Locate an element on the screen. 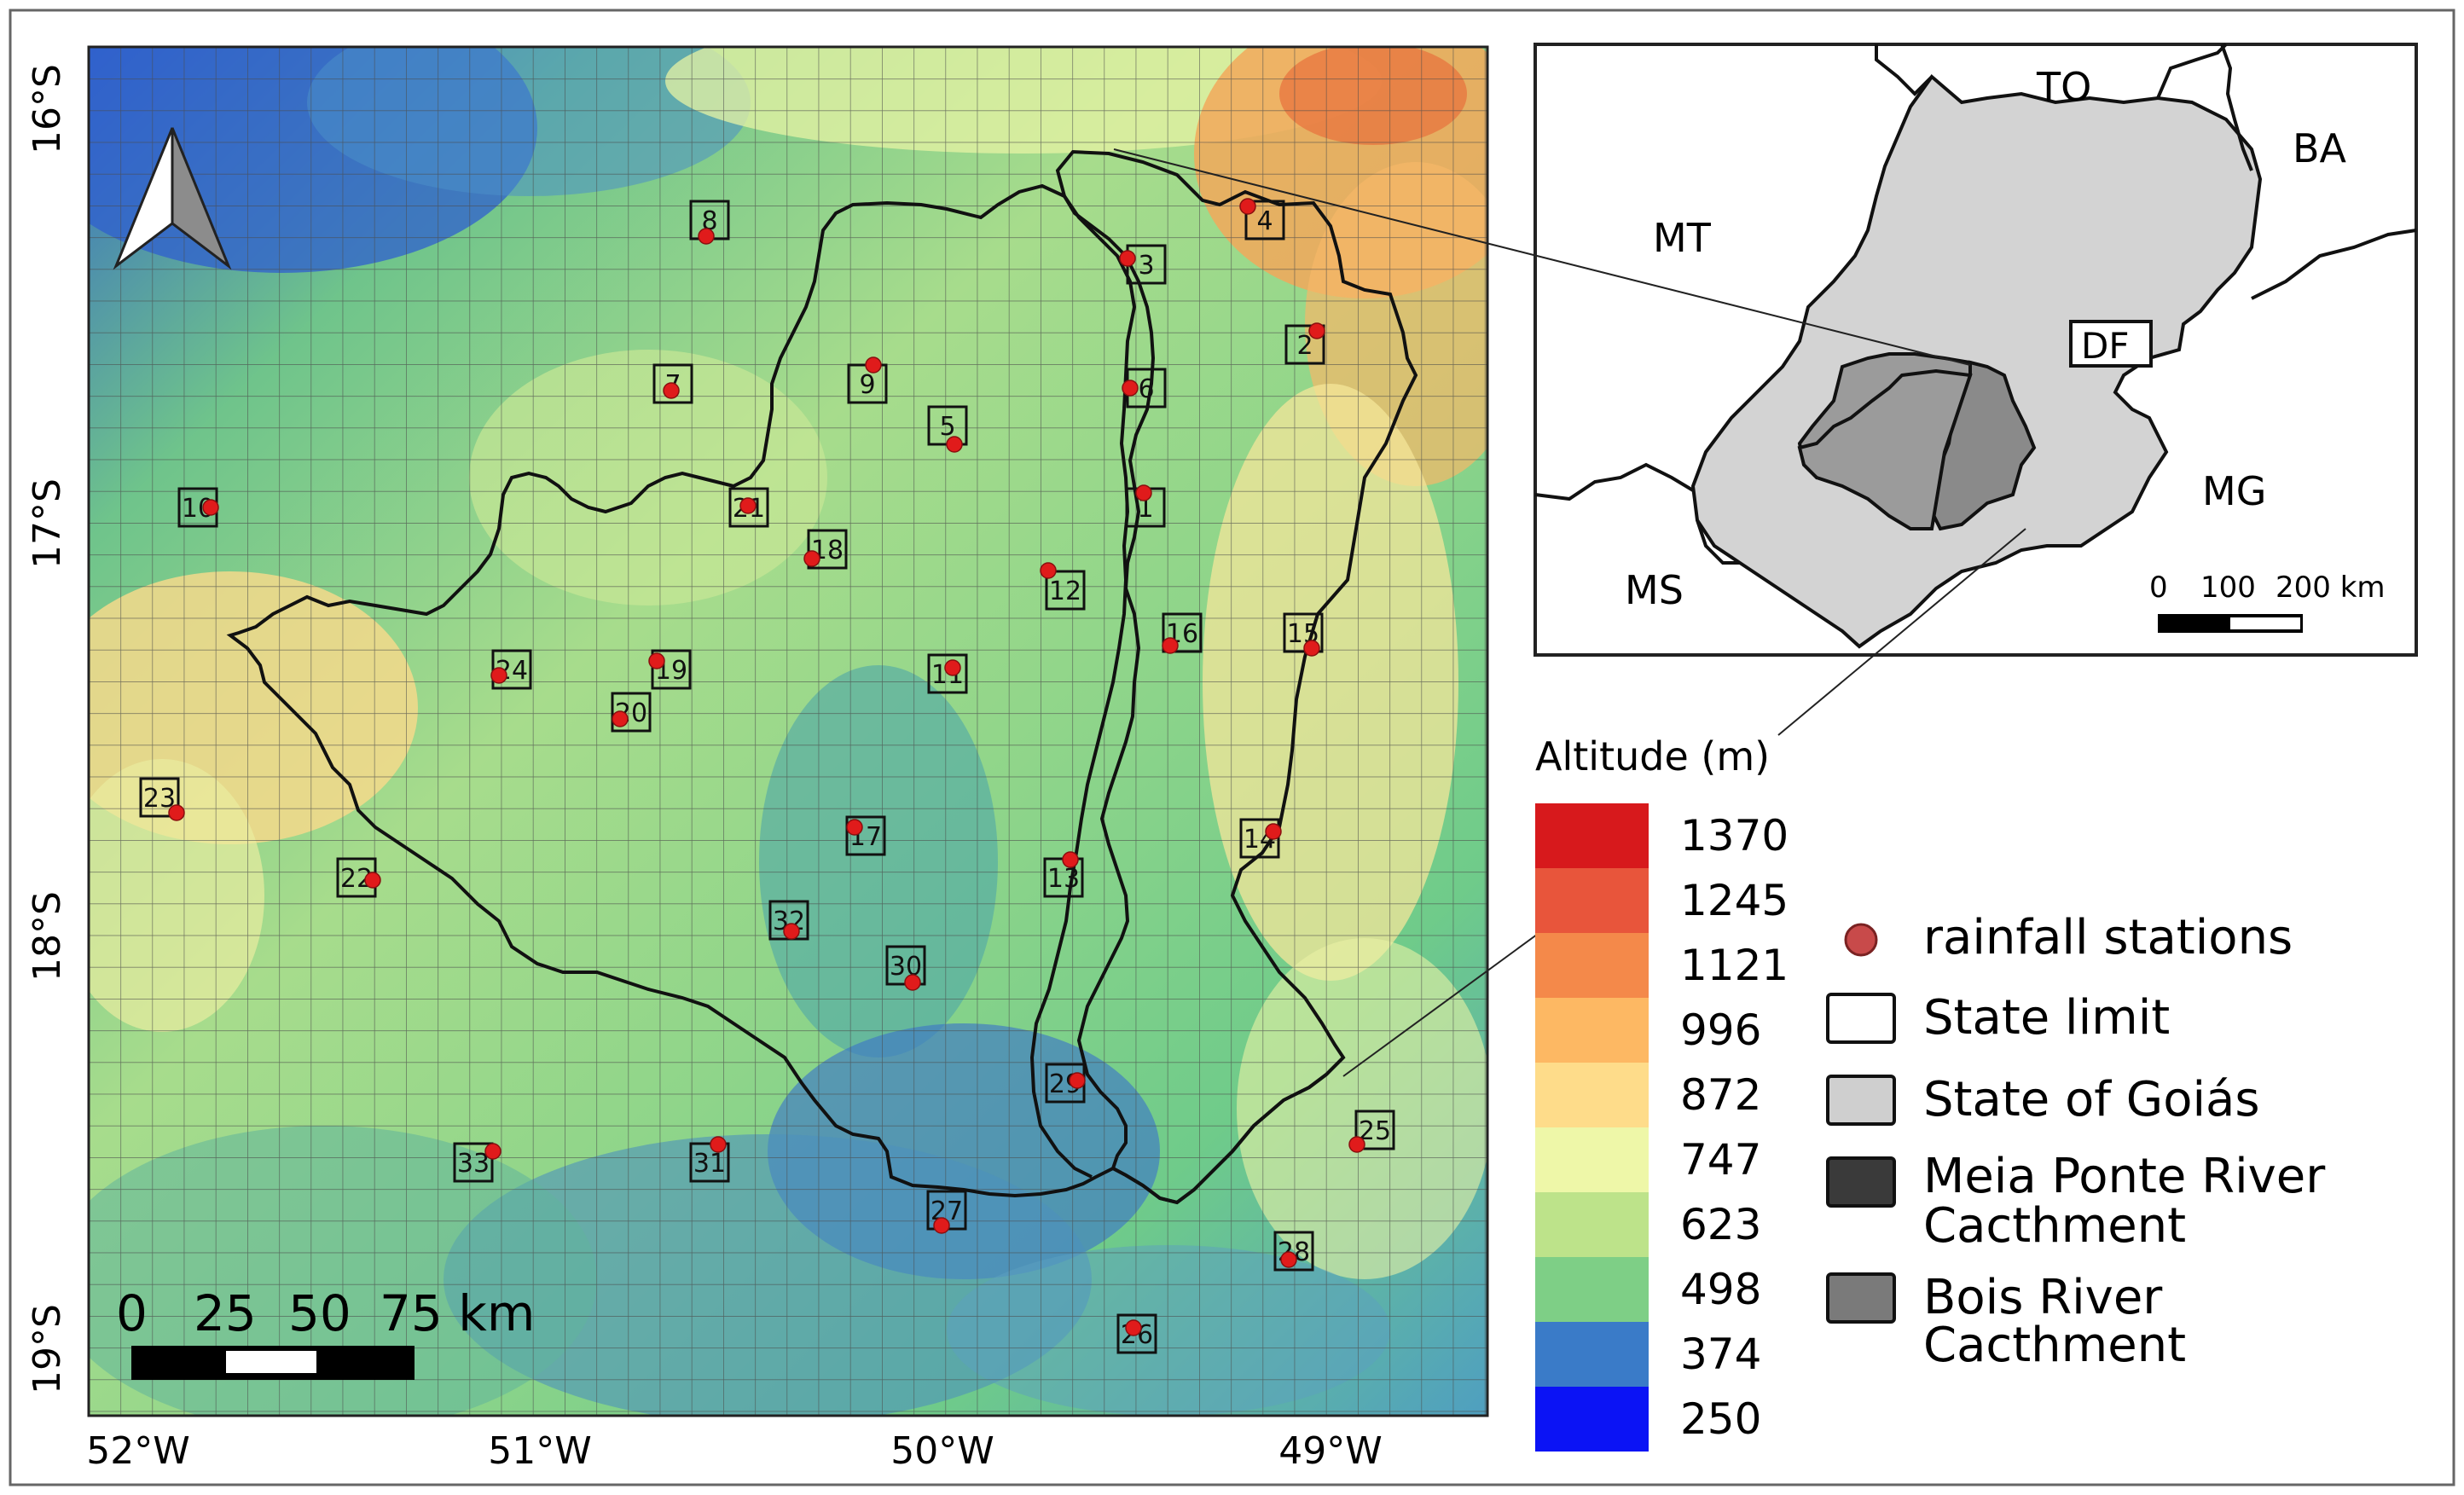  lat-tick-19: 19°S is located at coordinates (47, 1349).